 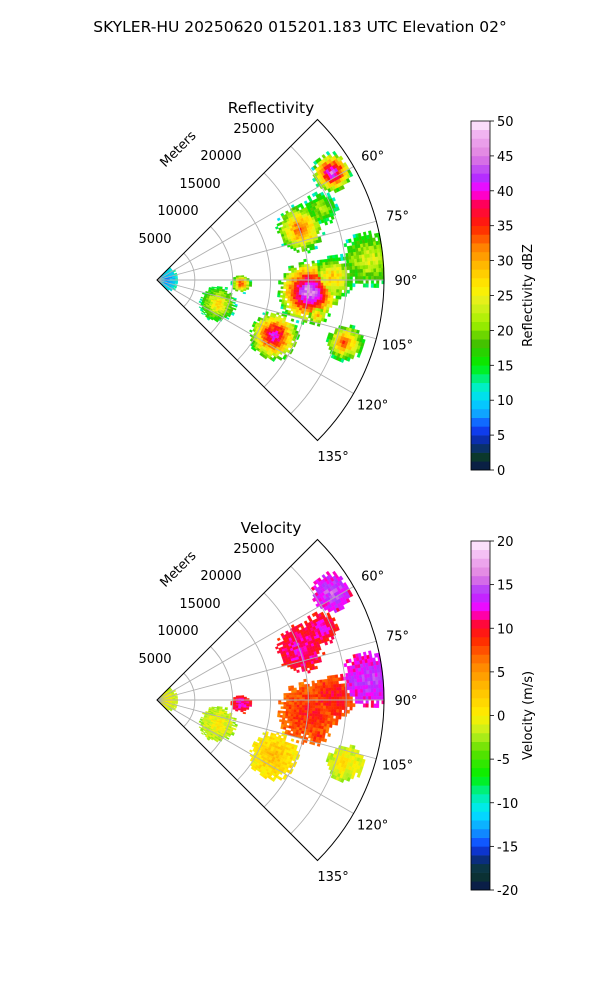 I want to click on range-tick-label: 5000, so click(x=154, y=239).